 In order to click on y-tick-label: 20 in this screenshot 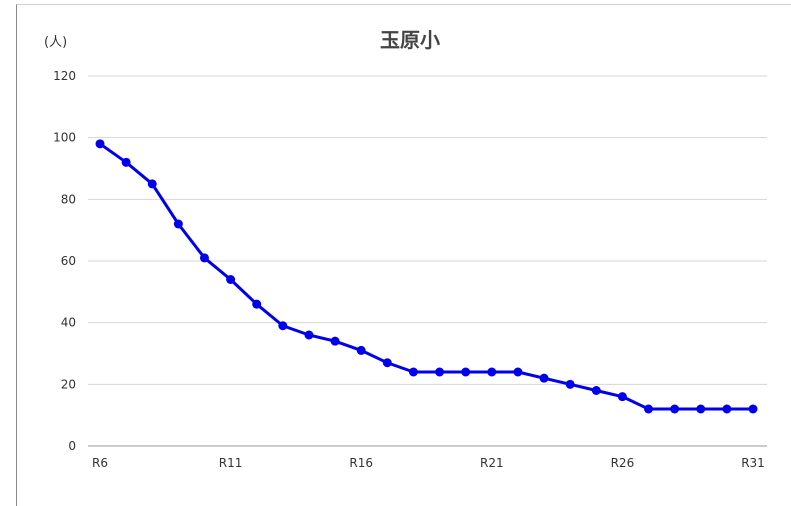, I will do `click(68, 384)`.